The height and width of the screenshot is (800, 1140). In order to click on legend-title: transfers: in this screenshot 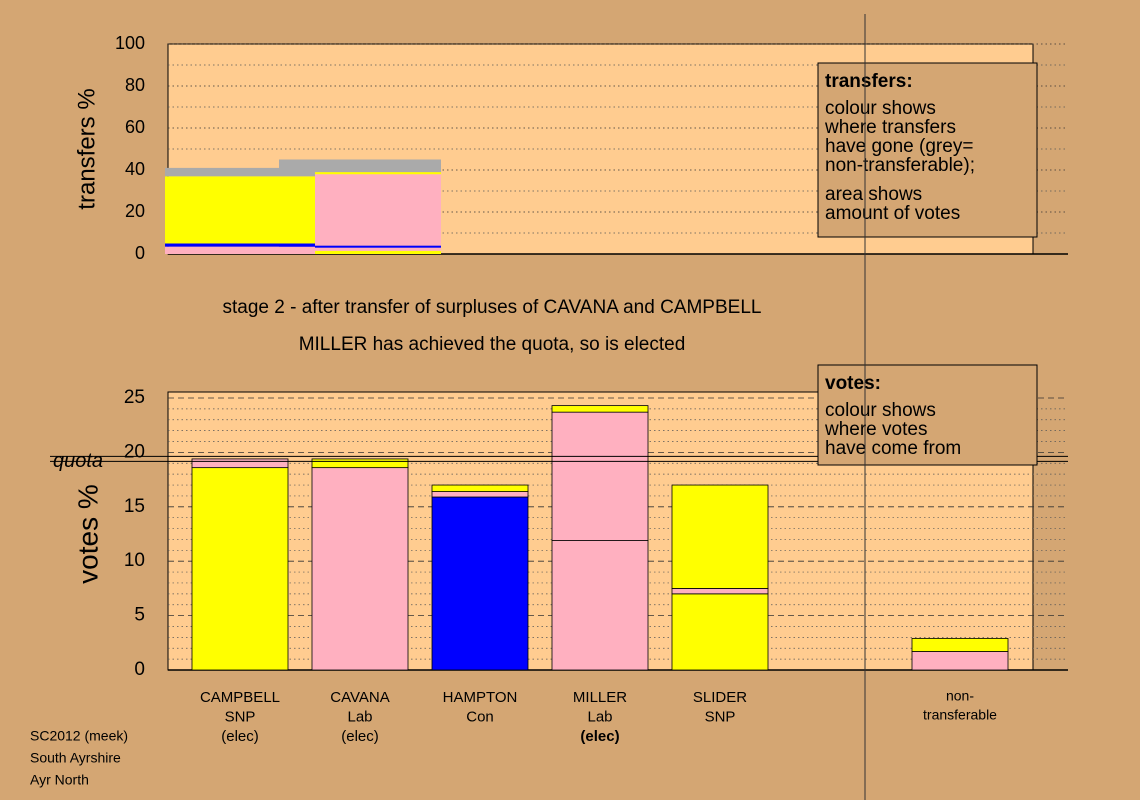, I will do `click(869, 81)`.